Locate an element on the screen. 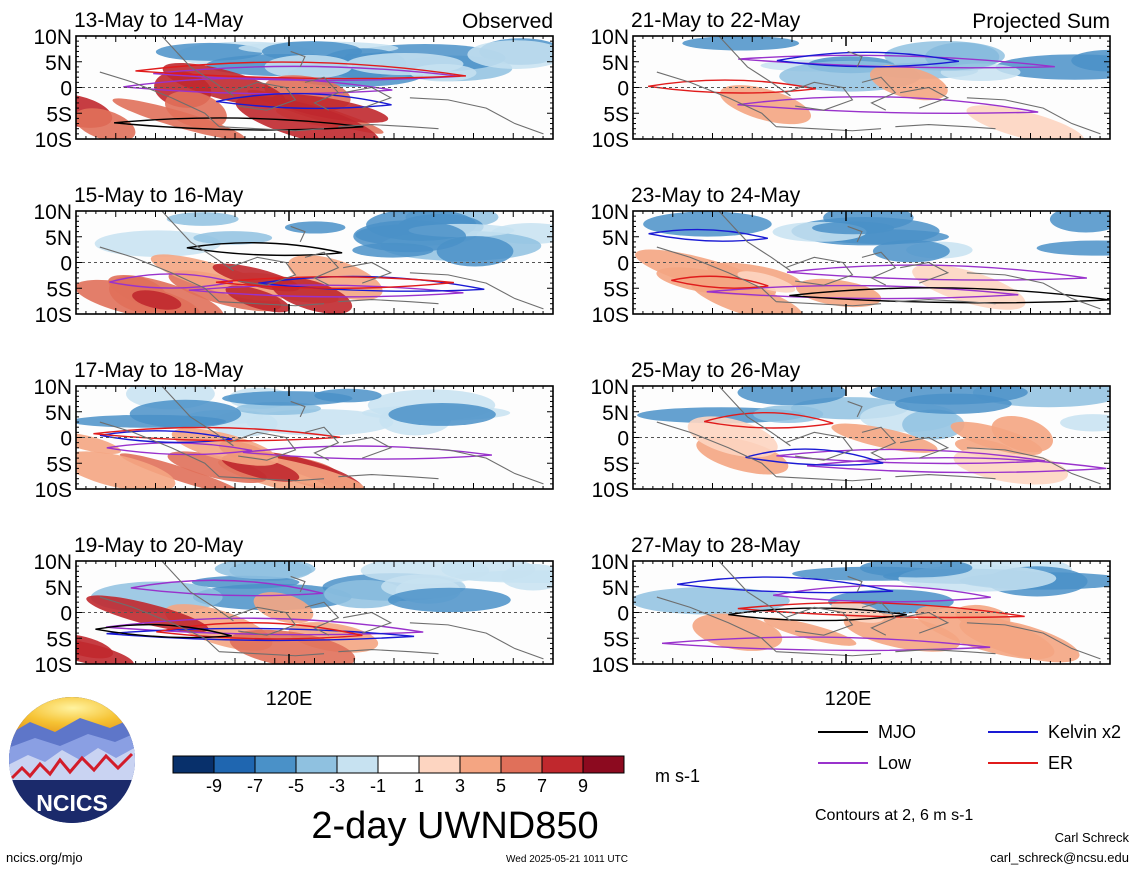 This screenshot has width=1135, height=873. panel-title: 23-May to 24-May is located at coordinates (716, 195).